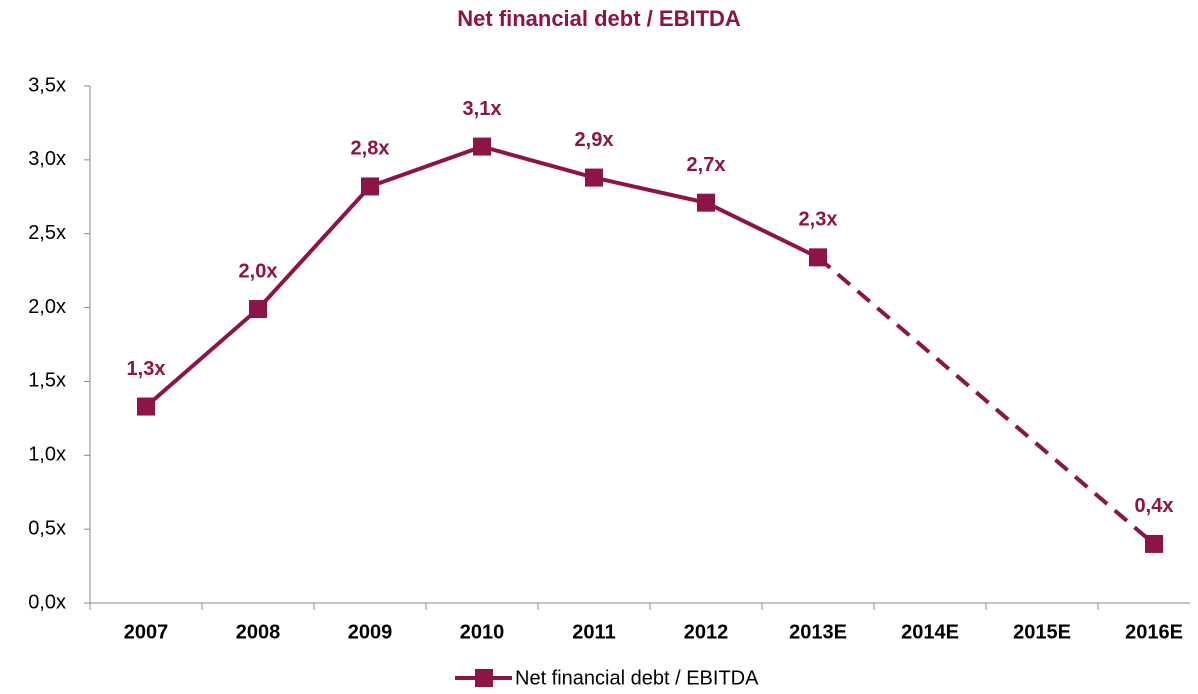 Image resolution: width=1198 pixels, height=694 pixels. I want to click on data-label: 1,3x, so click(146, 369).